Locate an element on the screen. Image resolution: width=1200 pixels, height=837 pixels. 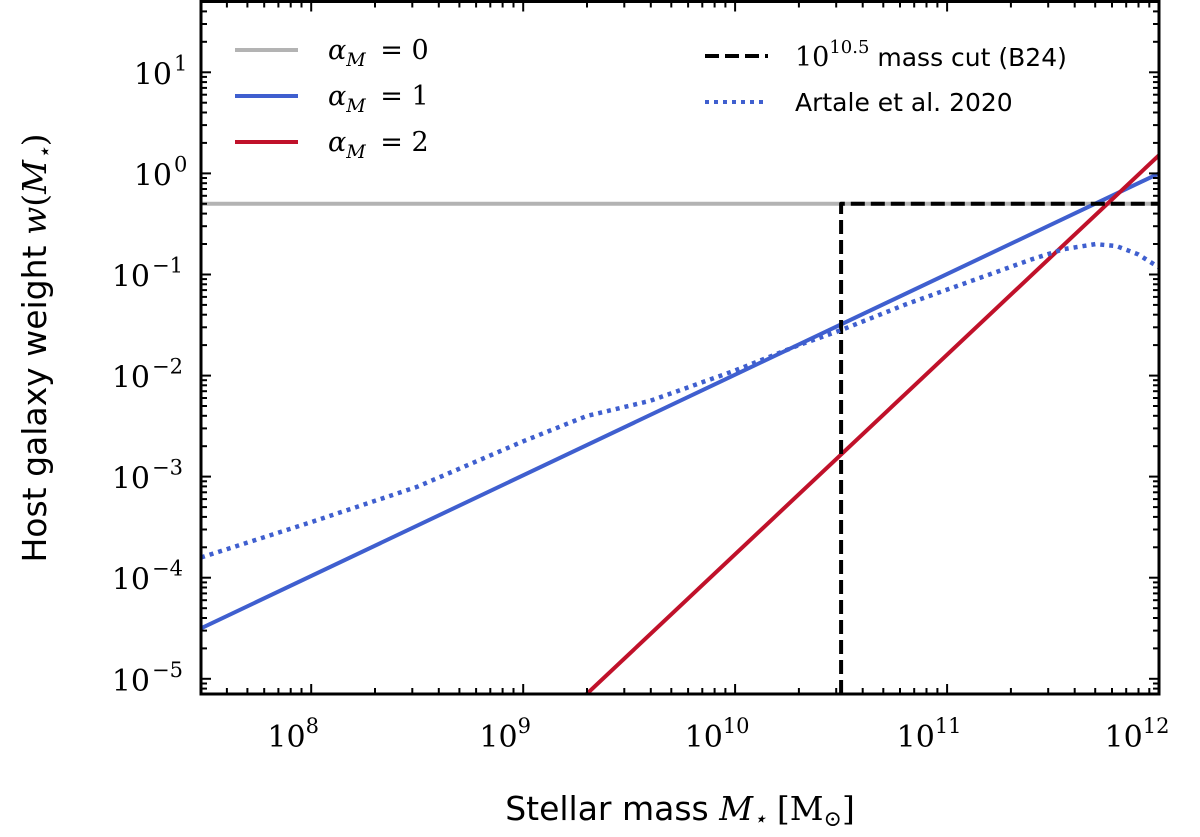
y-tick-exponent: −5 is located at coordinates (167, 670).